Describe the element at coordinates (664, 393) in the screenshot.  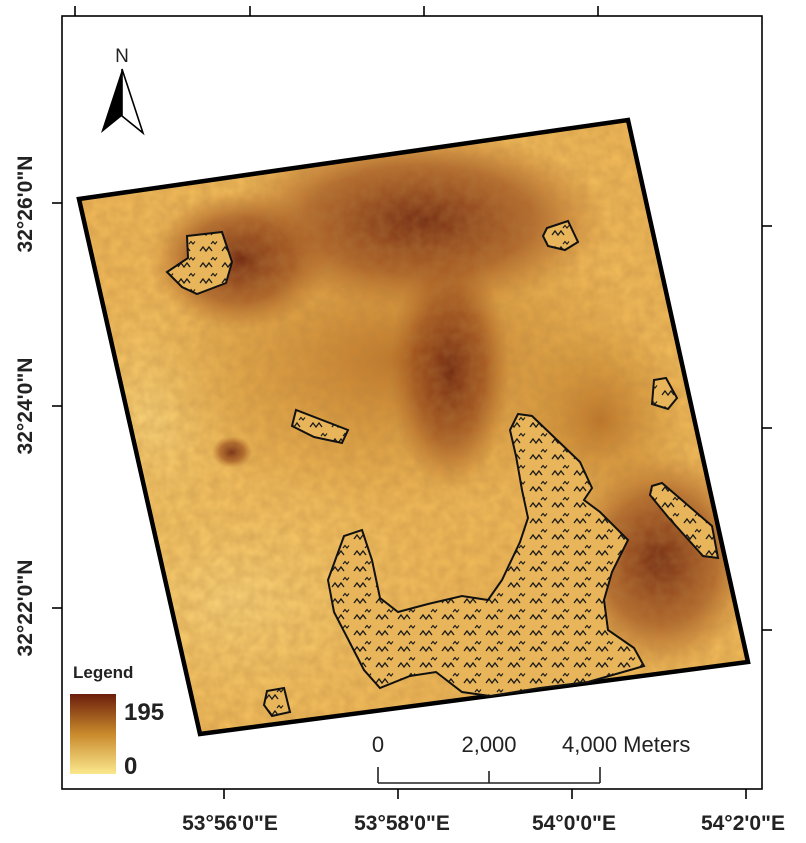
I see `polygon-east-small` at that location.